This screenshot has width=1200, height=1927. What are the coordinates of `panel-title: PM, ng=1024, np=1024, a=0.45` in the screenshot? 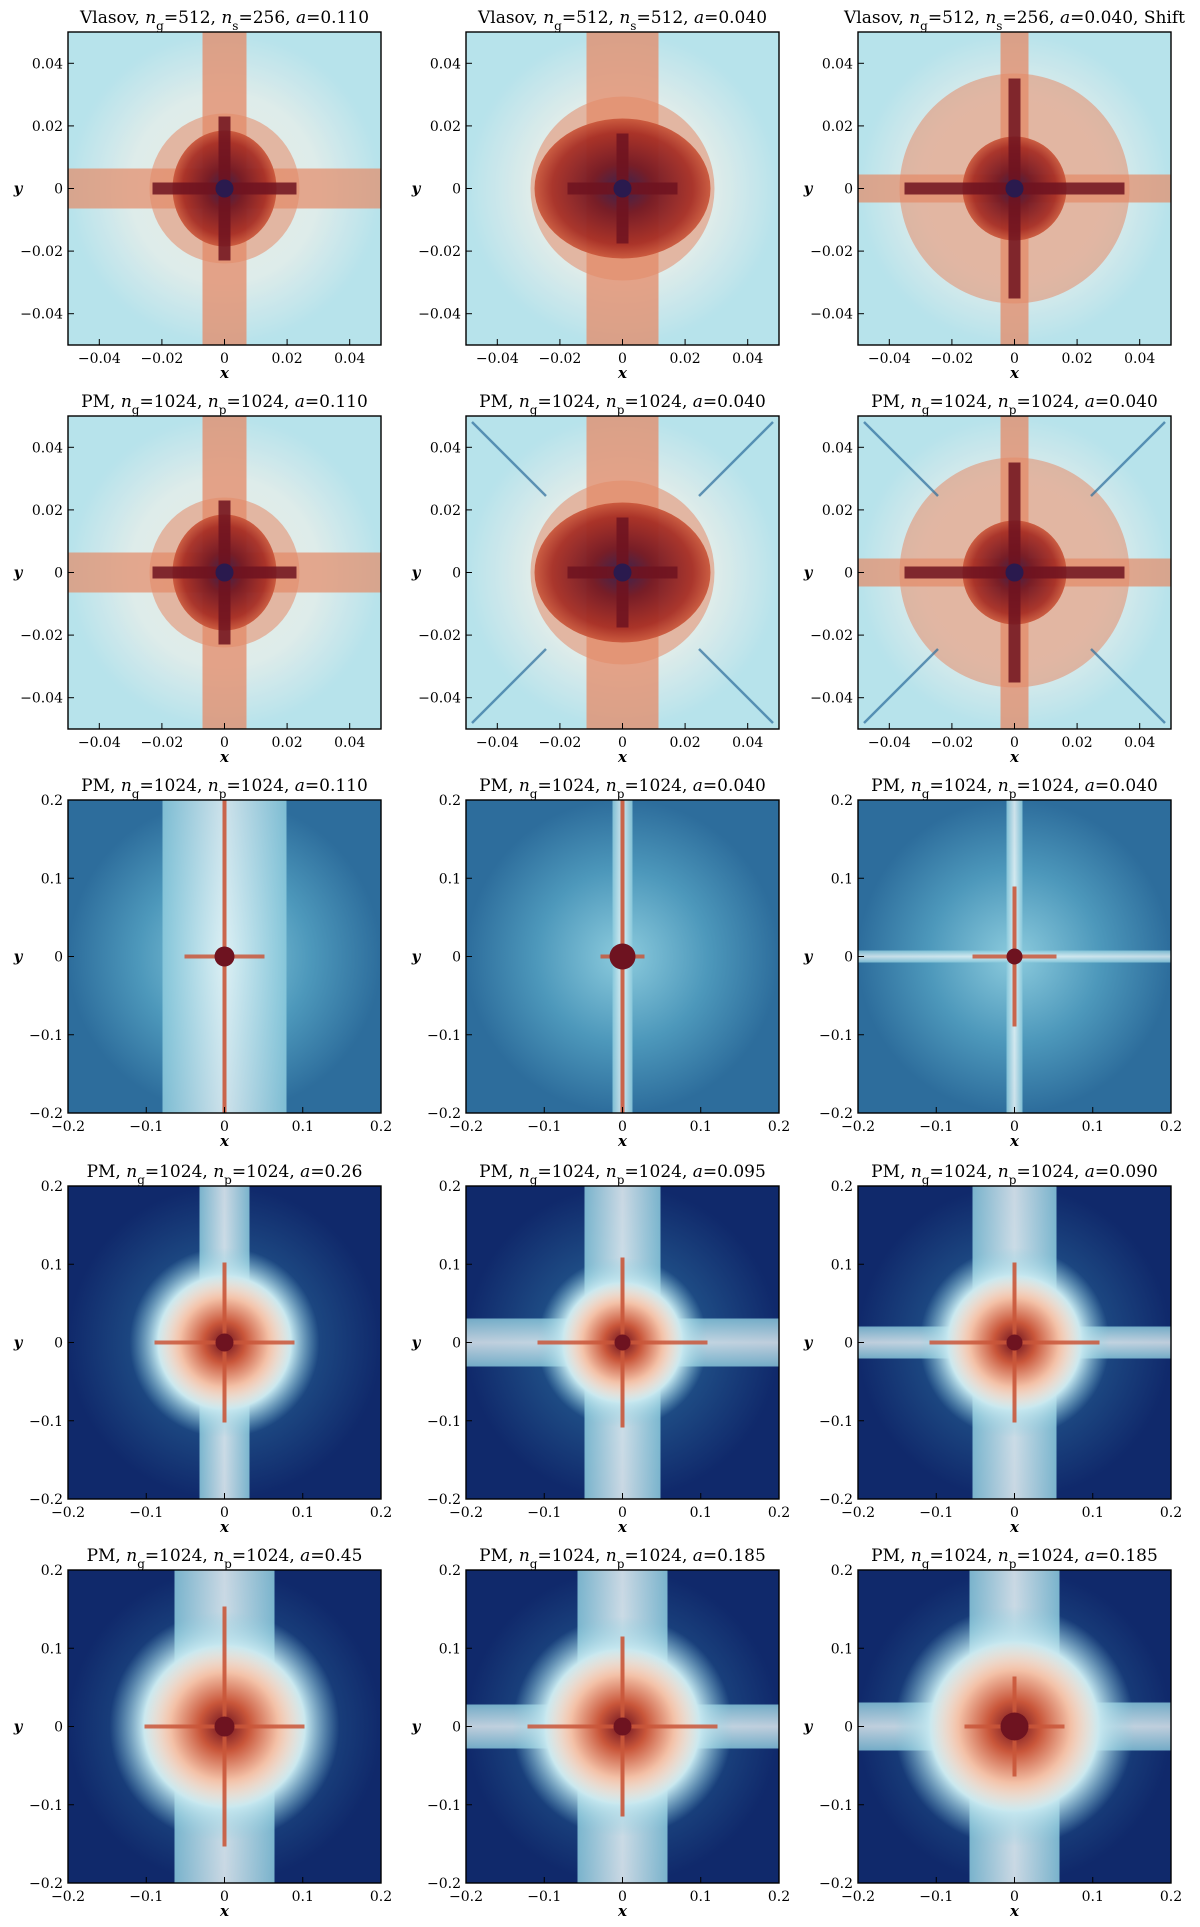 It's located at (225, 1558).